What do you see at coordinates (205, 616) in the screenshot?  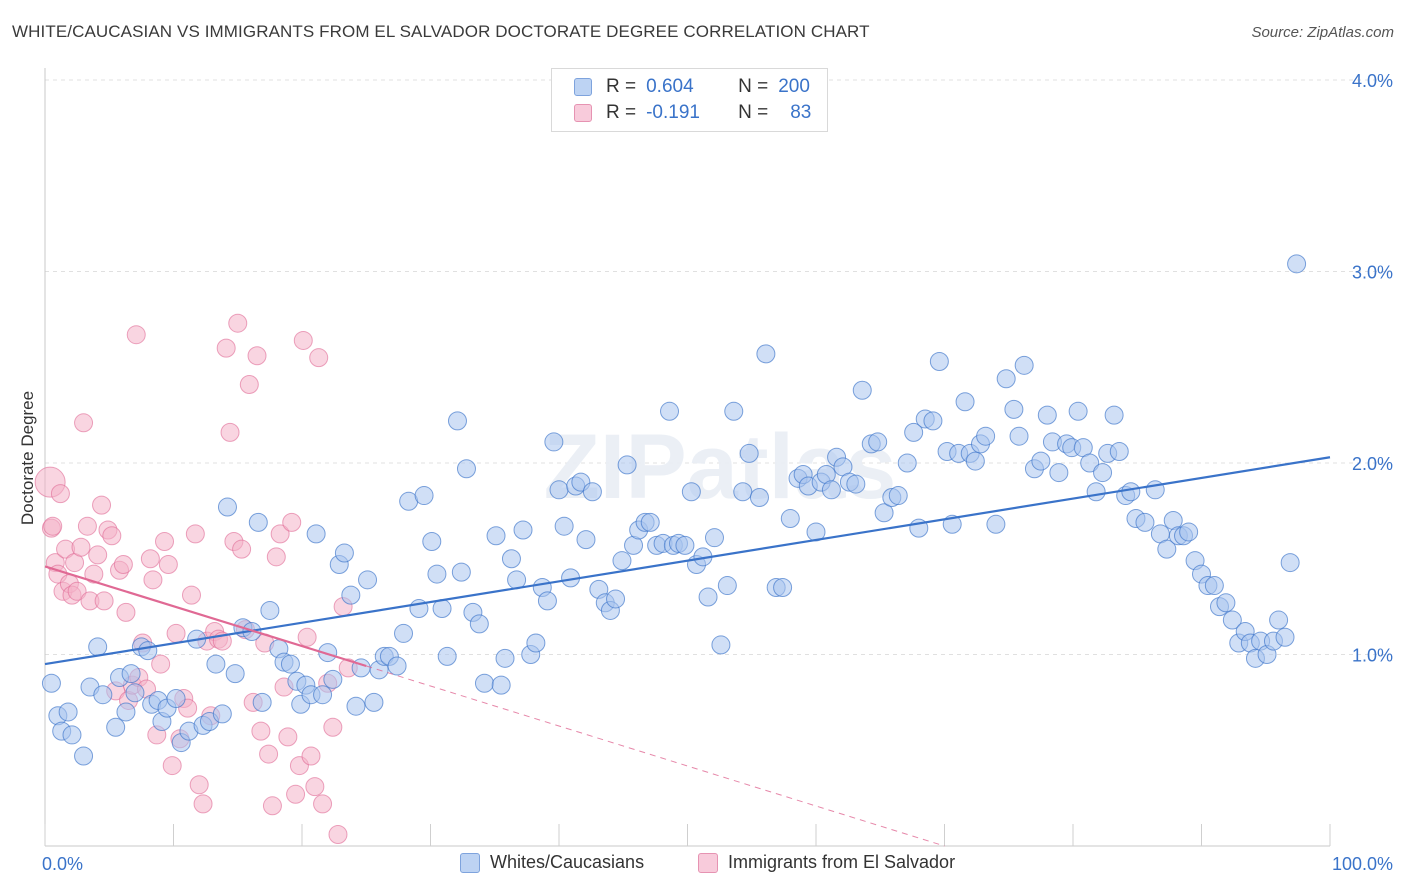 I see `trend-line-el-salvador` at bounding box center [205, 616].